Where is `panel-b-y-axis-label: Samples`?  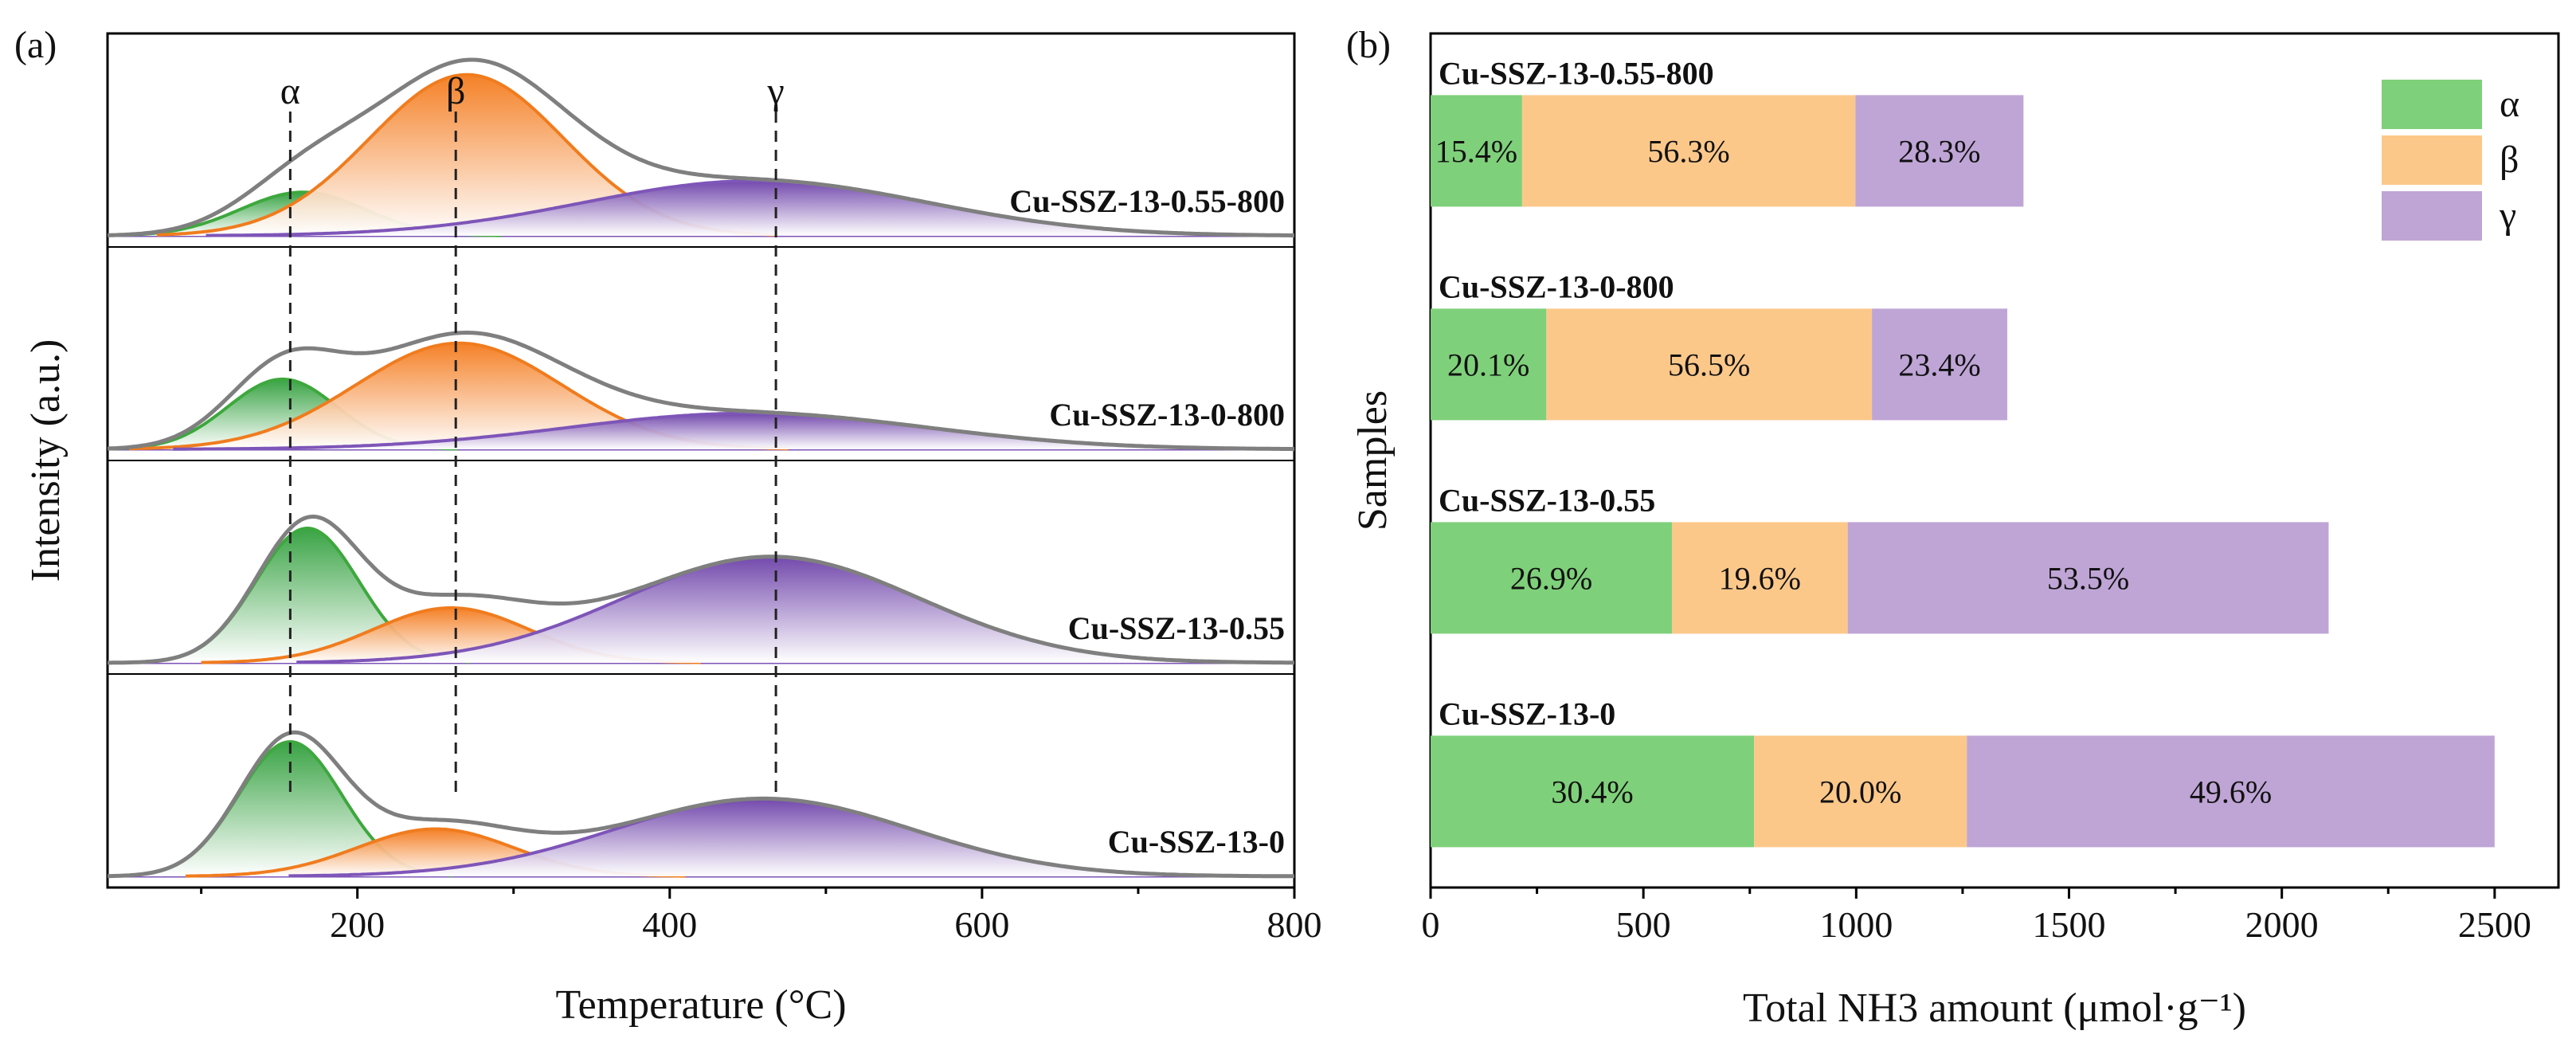 panel-b-y-axis-label: Samples is located at coordinates (1373, 460).